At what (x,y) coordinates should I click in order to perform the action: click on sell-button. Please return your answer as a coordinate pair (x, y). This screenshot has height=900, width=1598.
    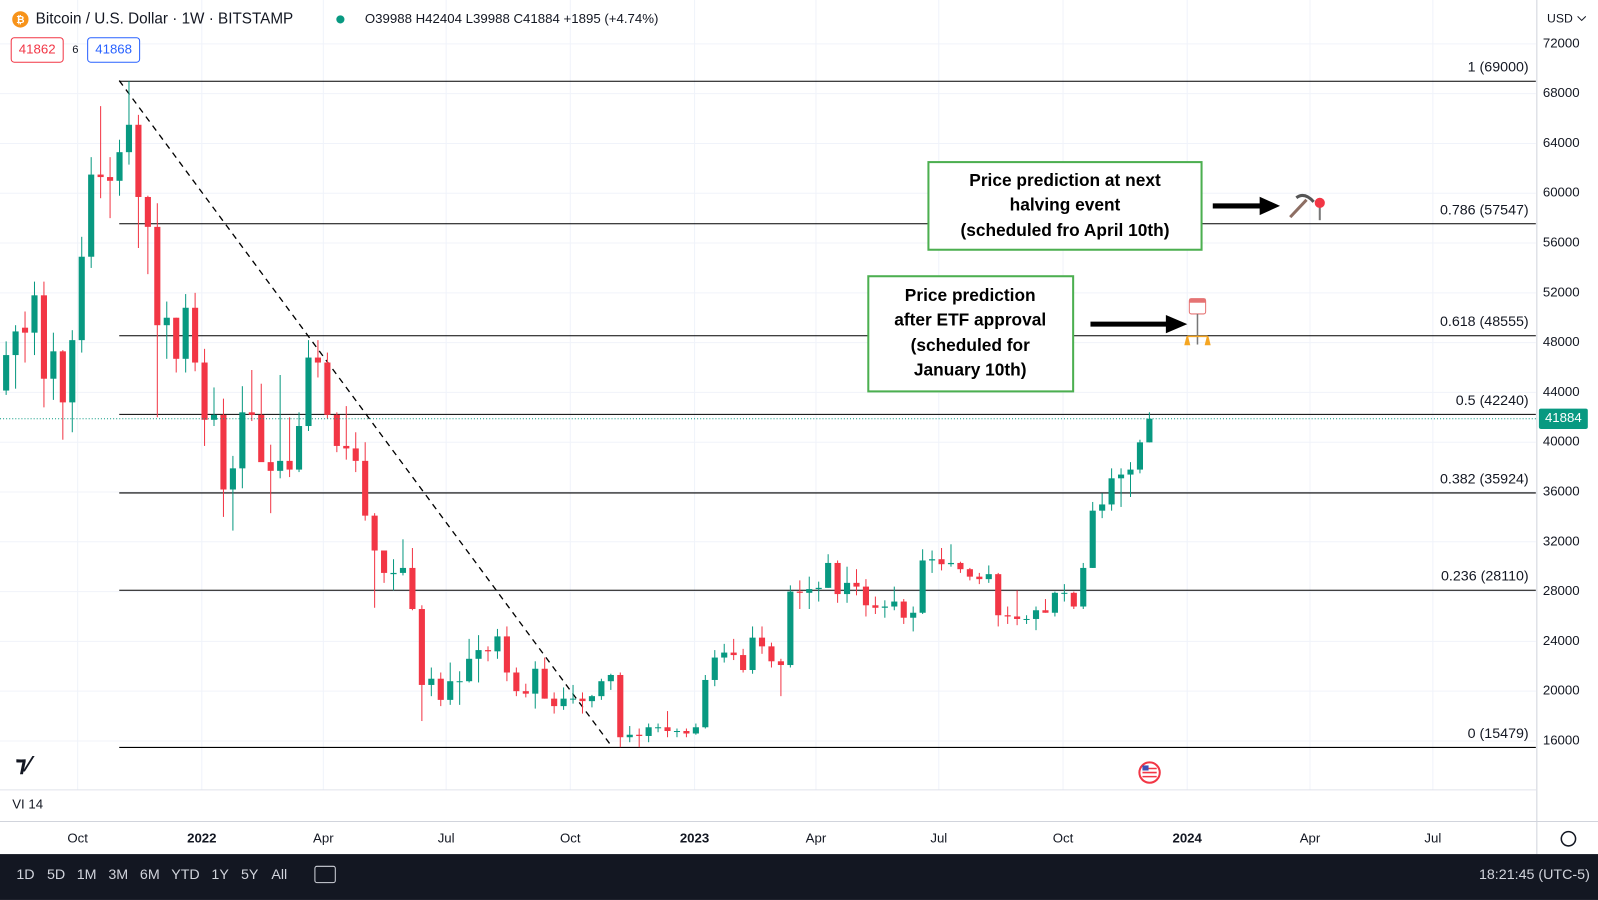
    Looking at the image, I should click on (37, 50).